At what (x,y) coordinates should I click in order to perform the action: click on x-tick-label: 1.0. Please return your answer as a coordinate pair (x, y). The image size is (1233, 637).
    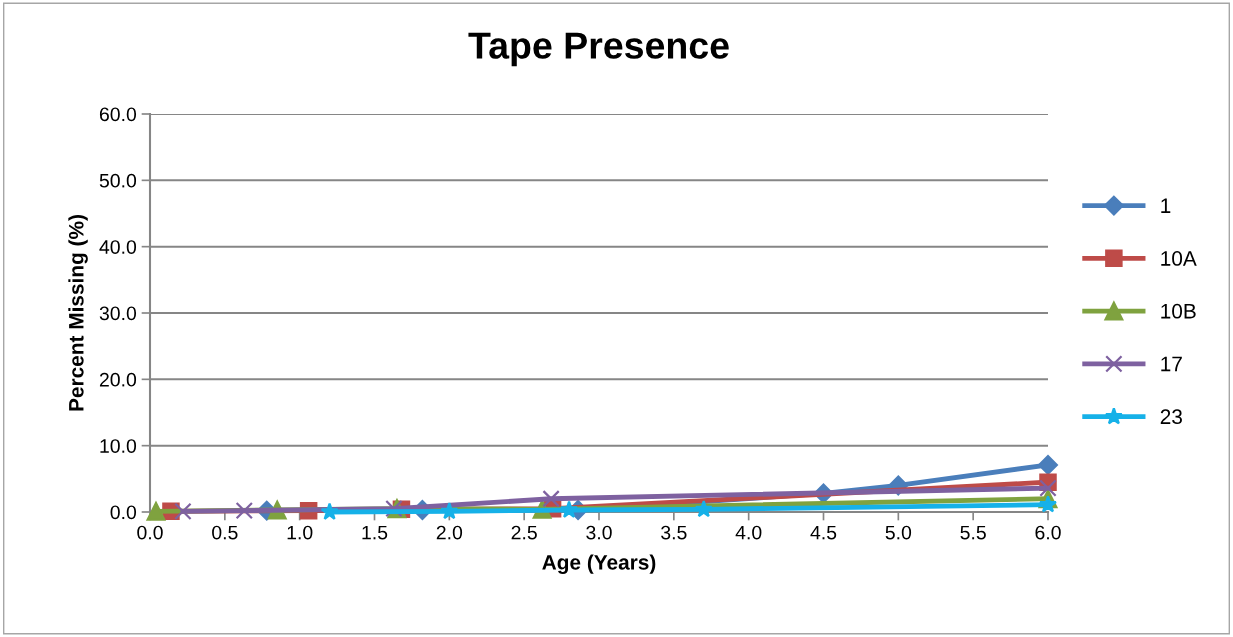
    Looking at the image, I should click on (300, 532).